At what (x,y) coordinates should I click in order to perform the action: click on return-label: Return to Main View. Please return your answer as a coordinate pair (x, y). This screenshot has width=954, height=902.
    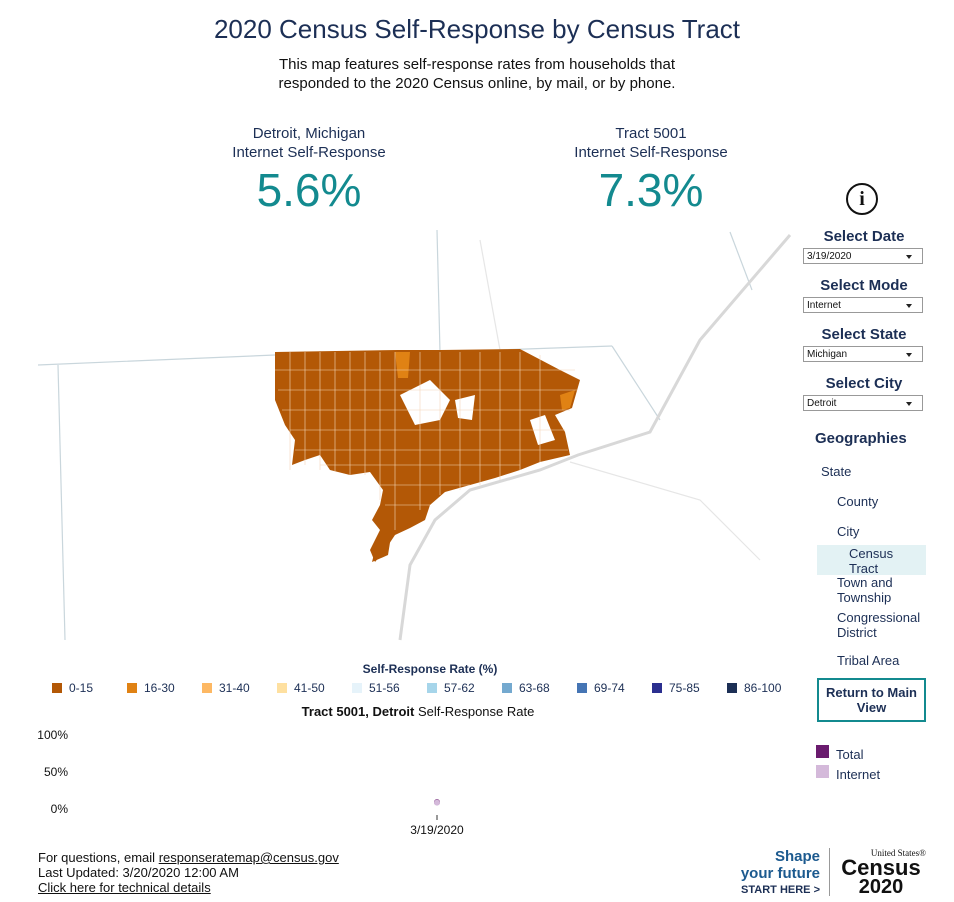
    Looking at the image, I should click on (871, 700).